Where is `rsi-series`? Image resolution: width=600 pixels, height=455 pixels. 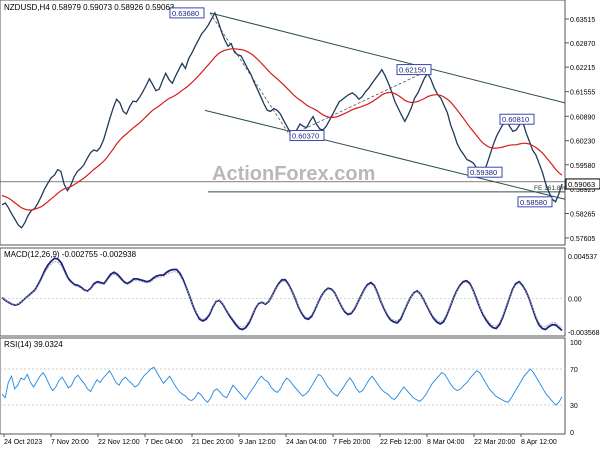
rsi-series is located at coordinates (282, 386).